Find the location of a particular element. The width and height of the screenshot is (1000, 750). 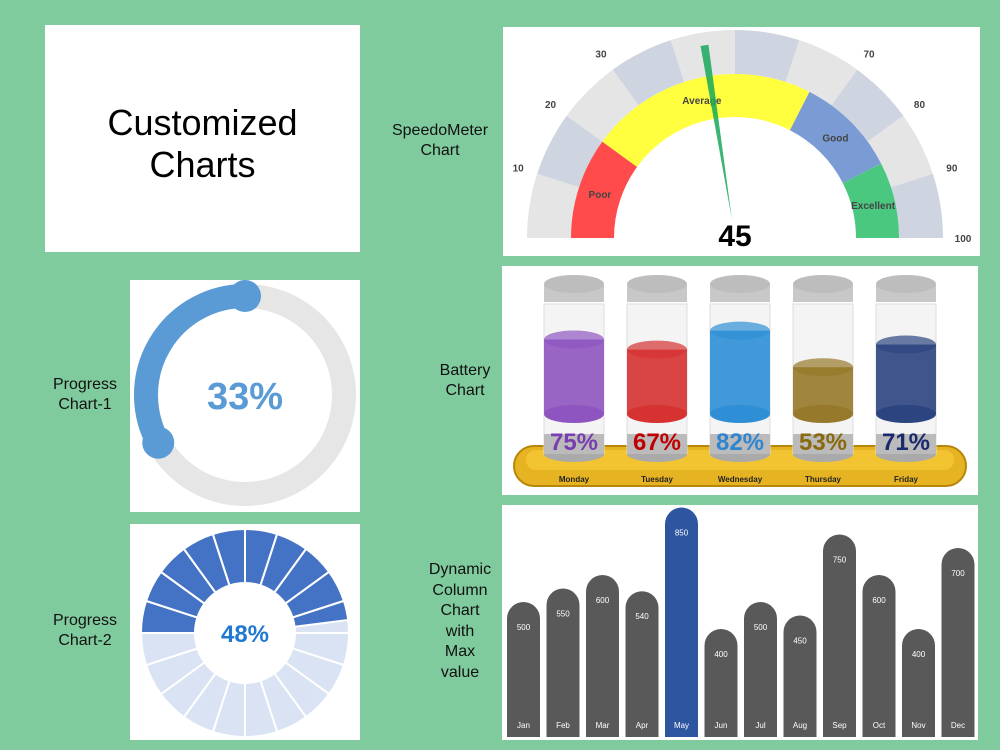

progress-segment is located at coordinates (169, 649).